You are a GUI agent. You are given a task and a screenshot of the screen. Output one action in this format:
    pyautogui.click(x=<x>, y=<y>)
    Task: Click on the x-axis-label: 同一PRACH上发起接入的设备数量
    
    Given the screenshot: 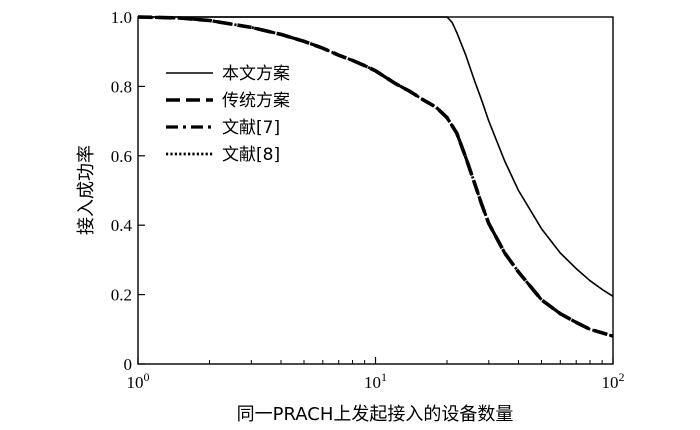 What is the action you would take?
    pyautogui.click(x=375, y=414)
    